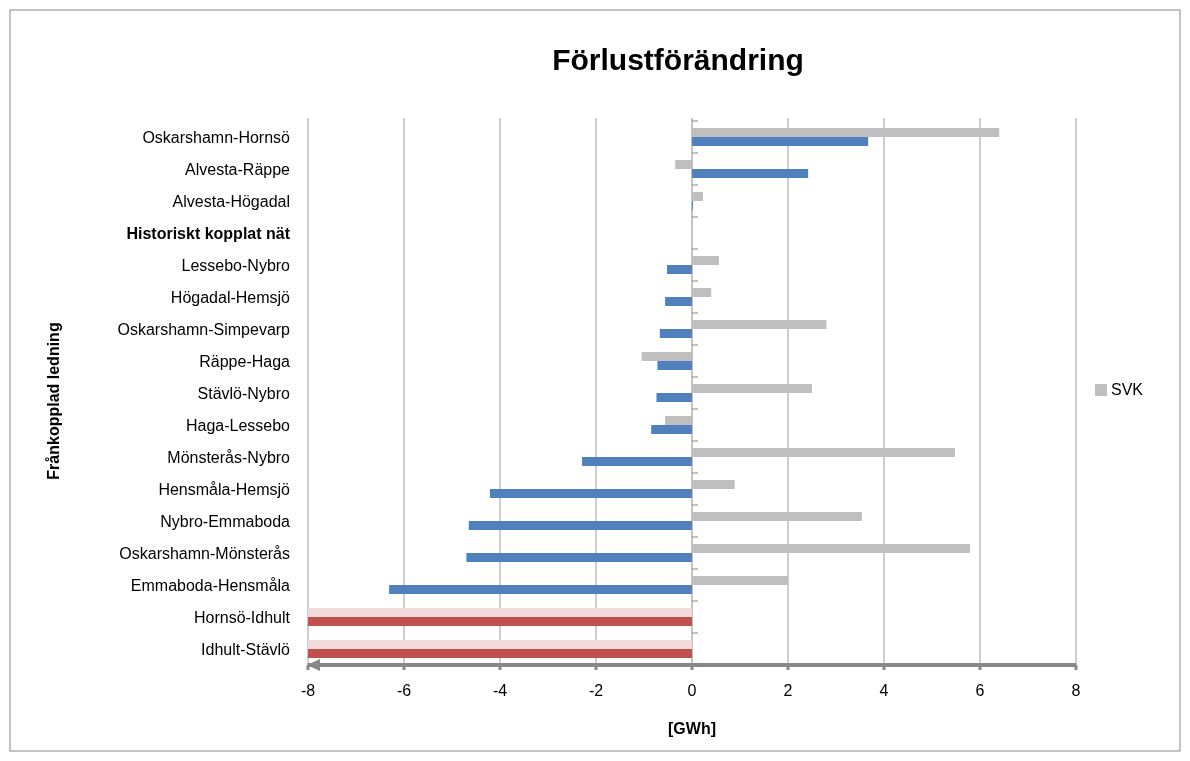 This screenshot has width=1190, height=761. What do you see at coordinates (692, 690) in the screenshot?
I see `x-tick-label: 0` at bounding box center [692, 690].